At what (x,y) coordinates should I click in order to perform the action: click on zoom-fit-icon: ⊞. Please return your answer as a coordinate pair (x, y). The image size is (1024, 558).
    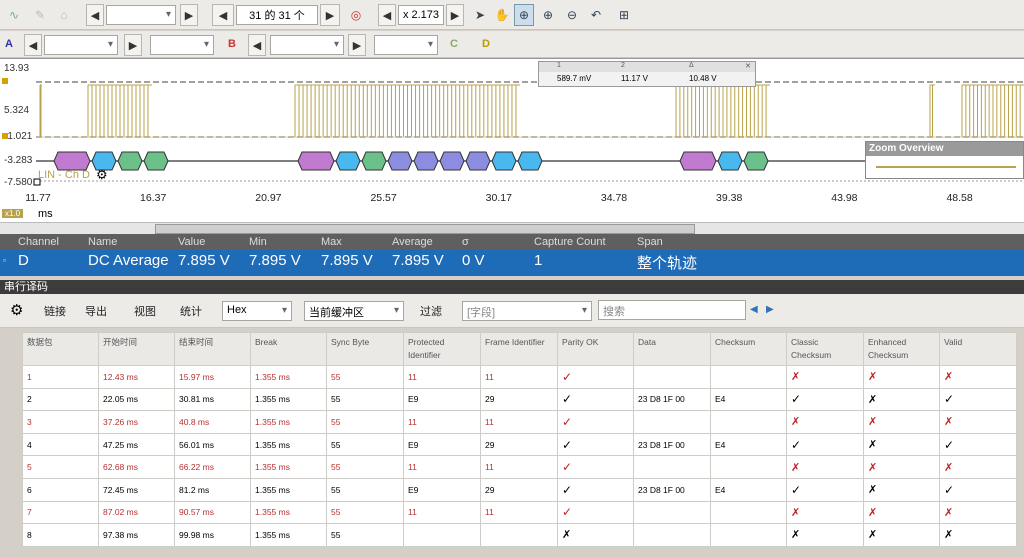
    Looking at the image, I should click on (624, 15).